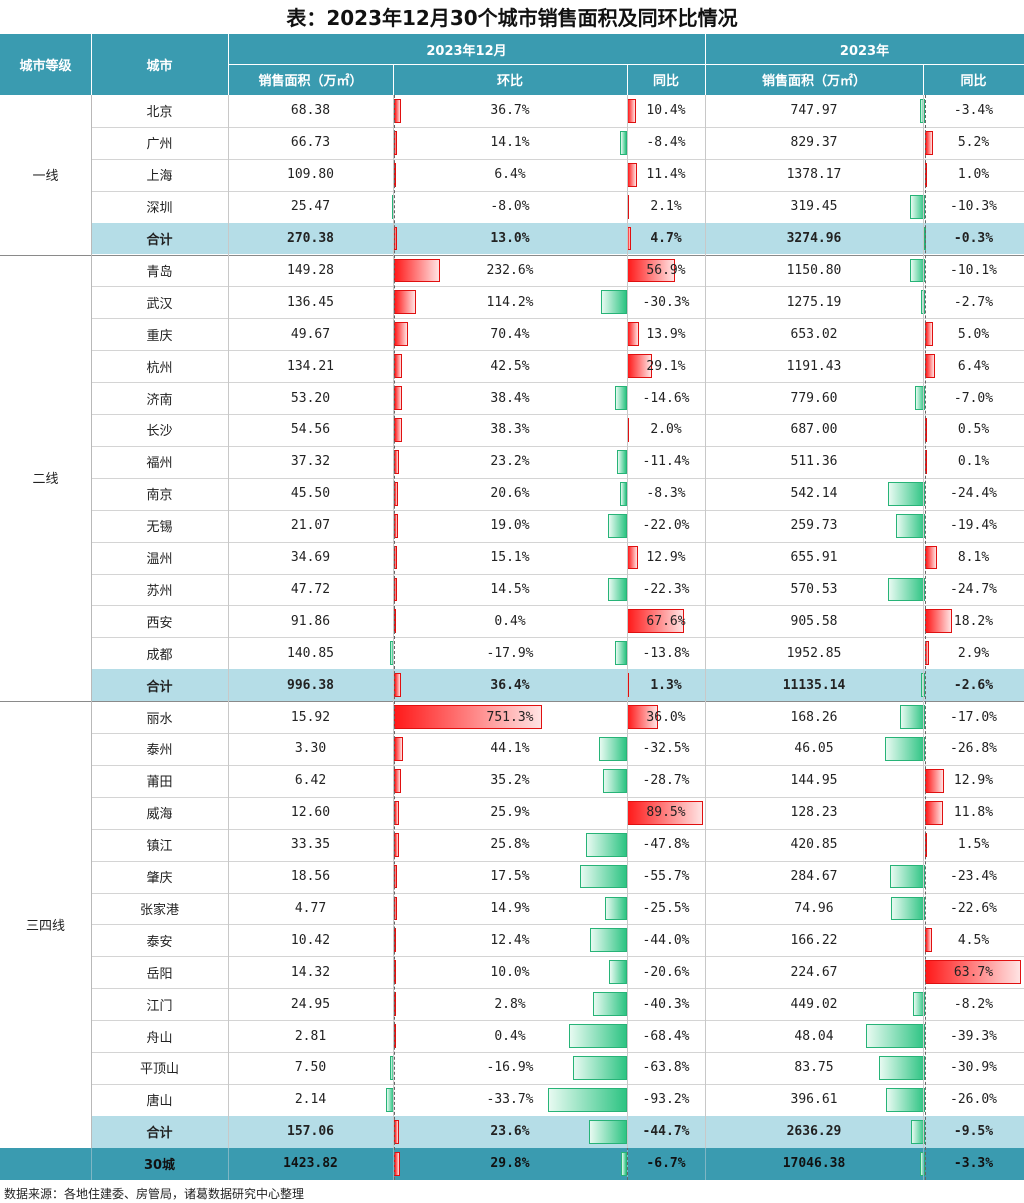  I want to click on city-name: 无锡, so click(159, 528).